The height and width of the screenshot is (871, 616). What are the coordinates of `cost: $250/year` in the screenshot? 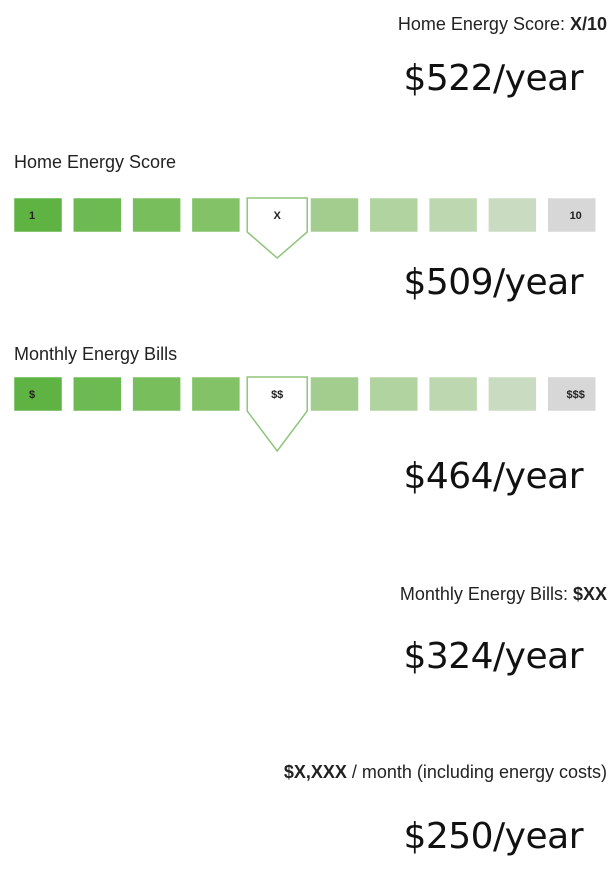 It's located at (493, 836).